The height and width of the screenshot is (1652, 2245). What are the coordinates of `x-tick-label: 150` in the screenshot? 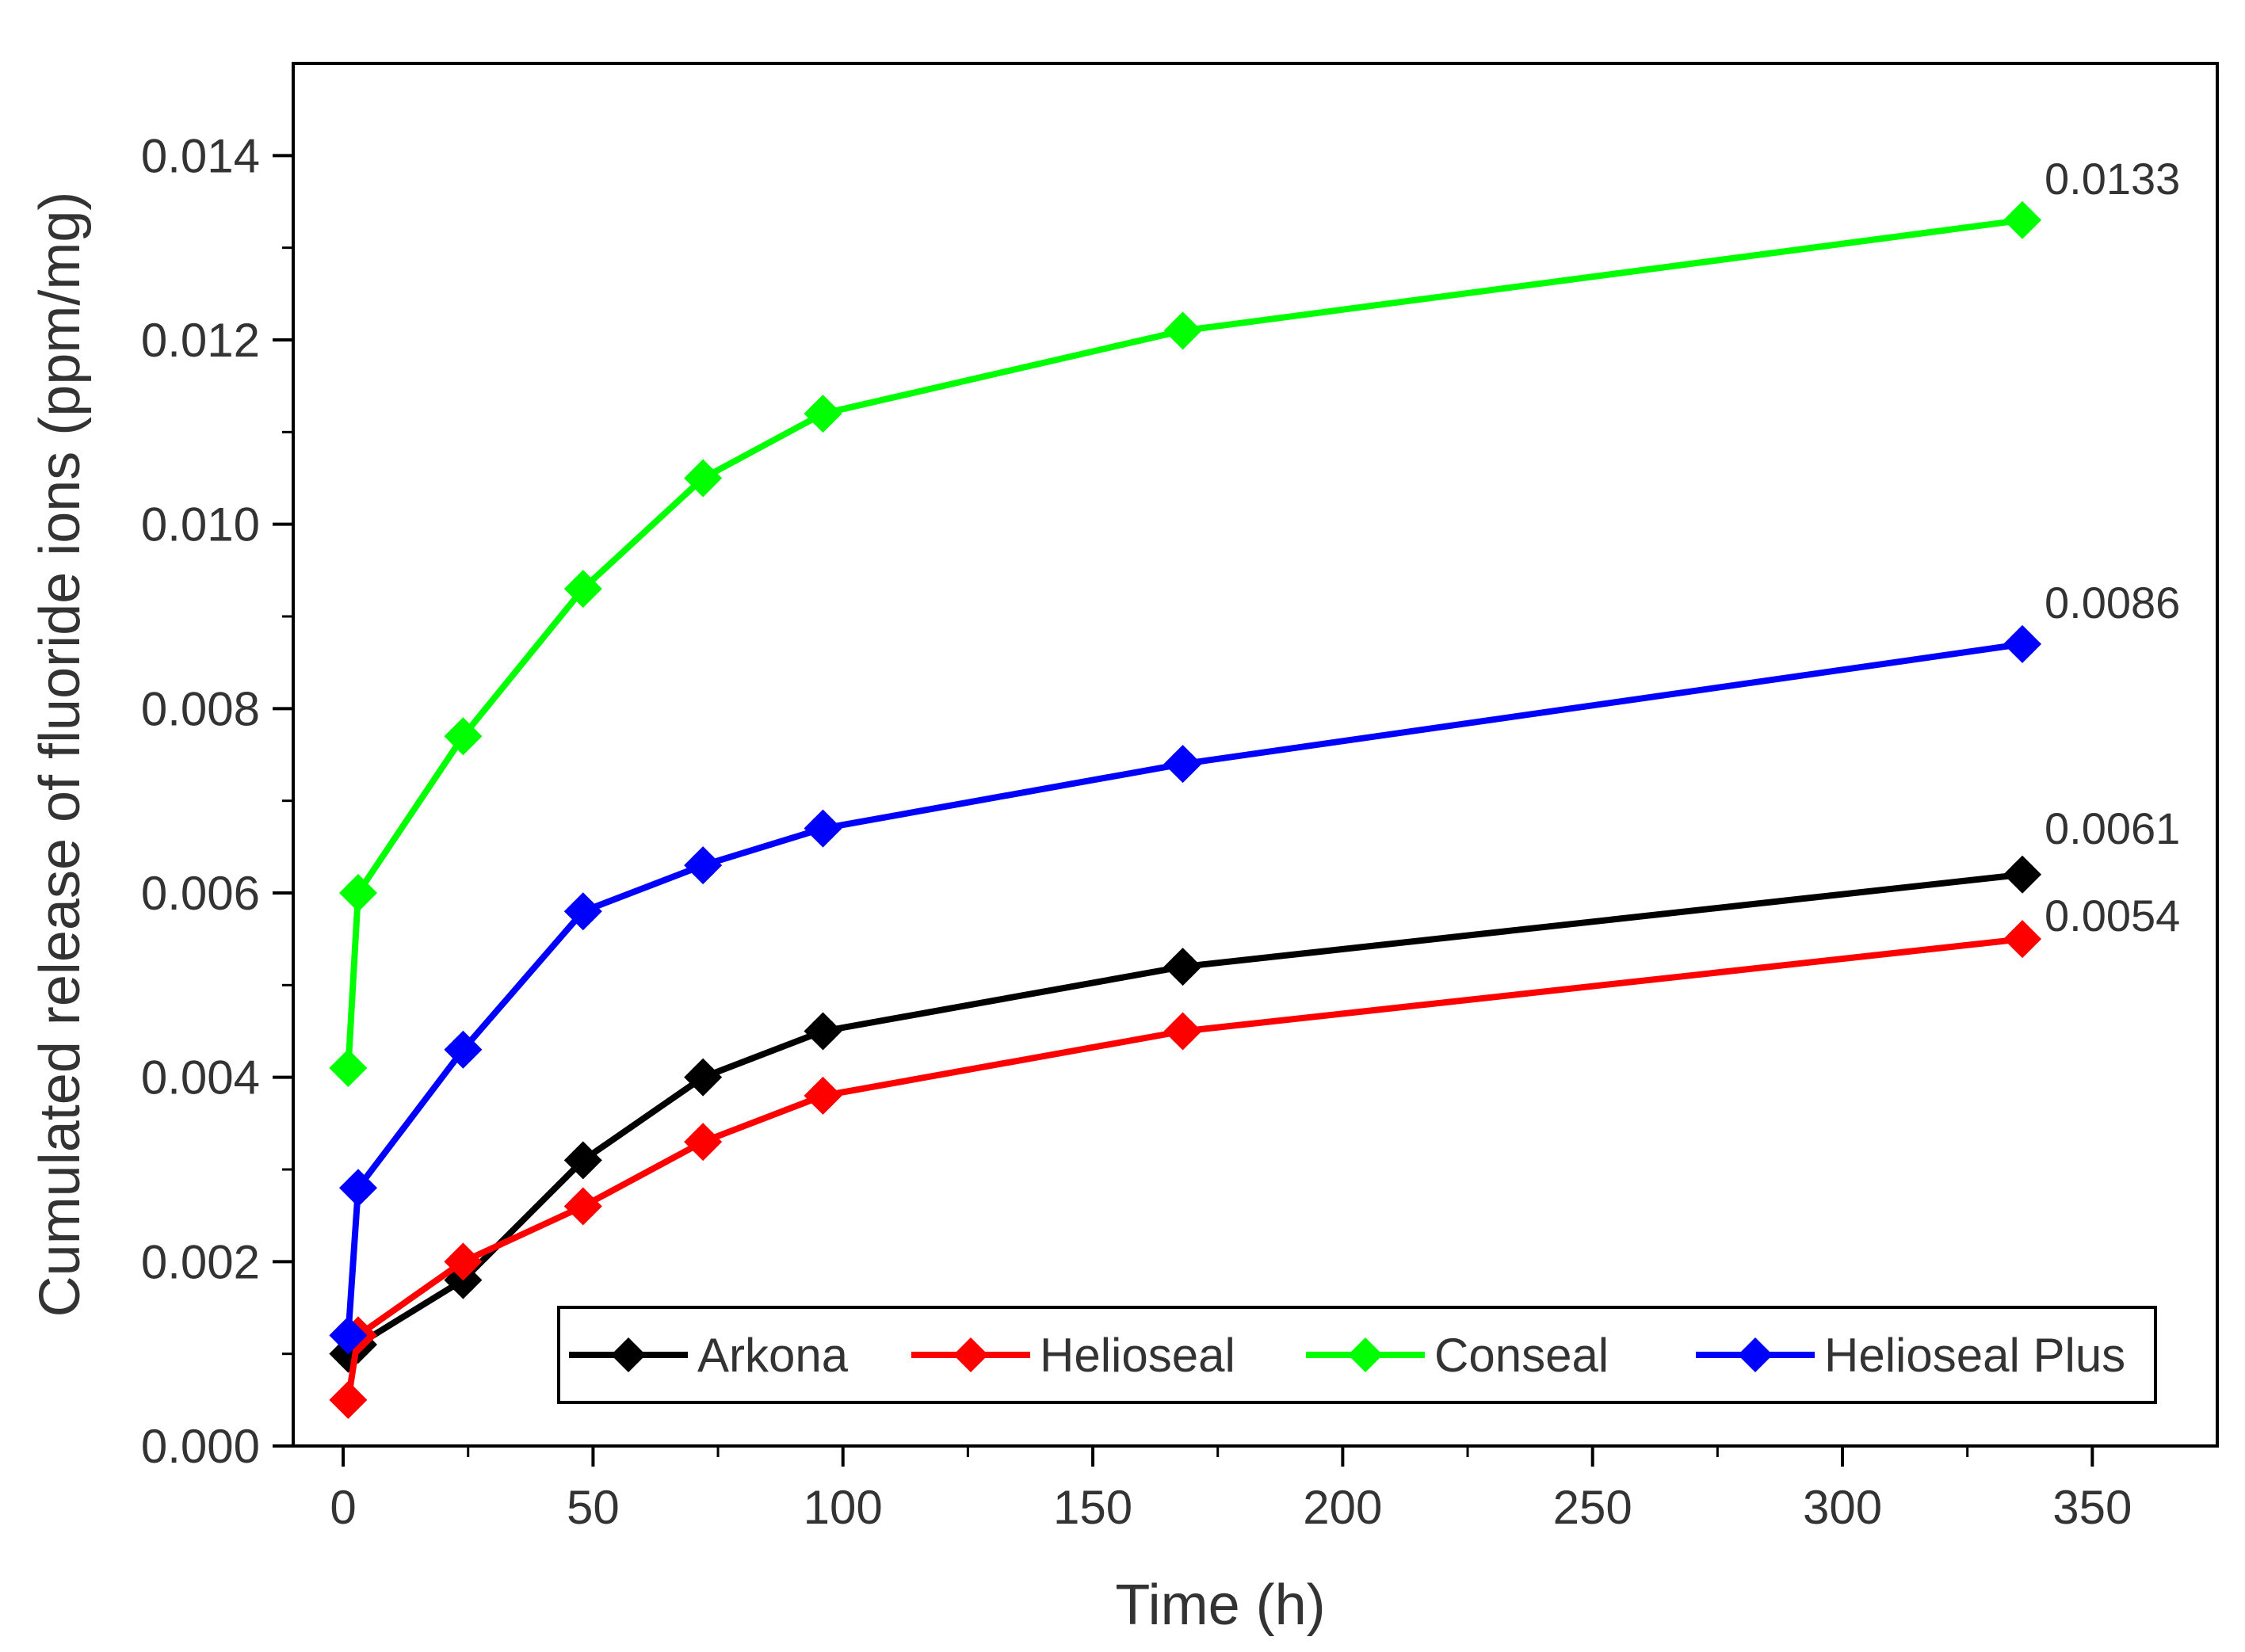 It's located at (1092, 1507).